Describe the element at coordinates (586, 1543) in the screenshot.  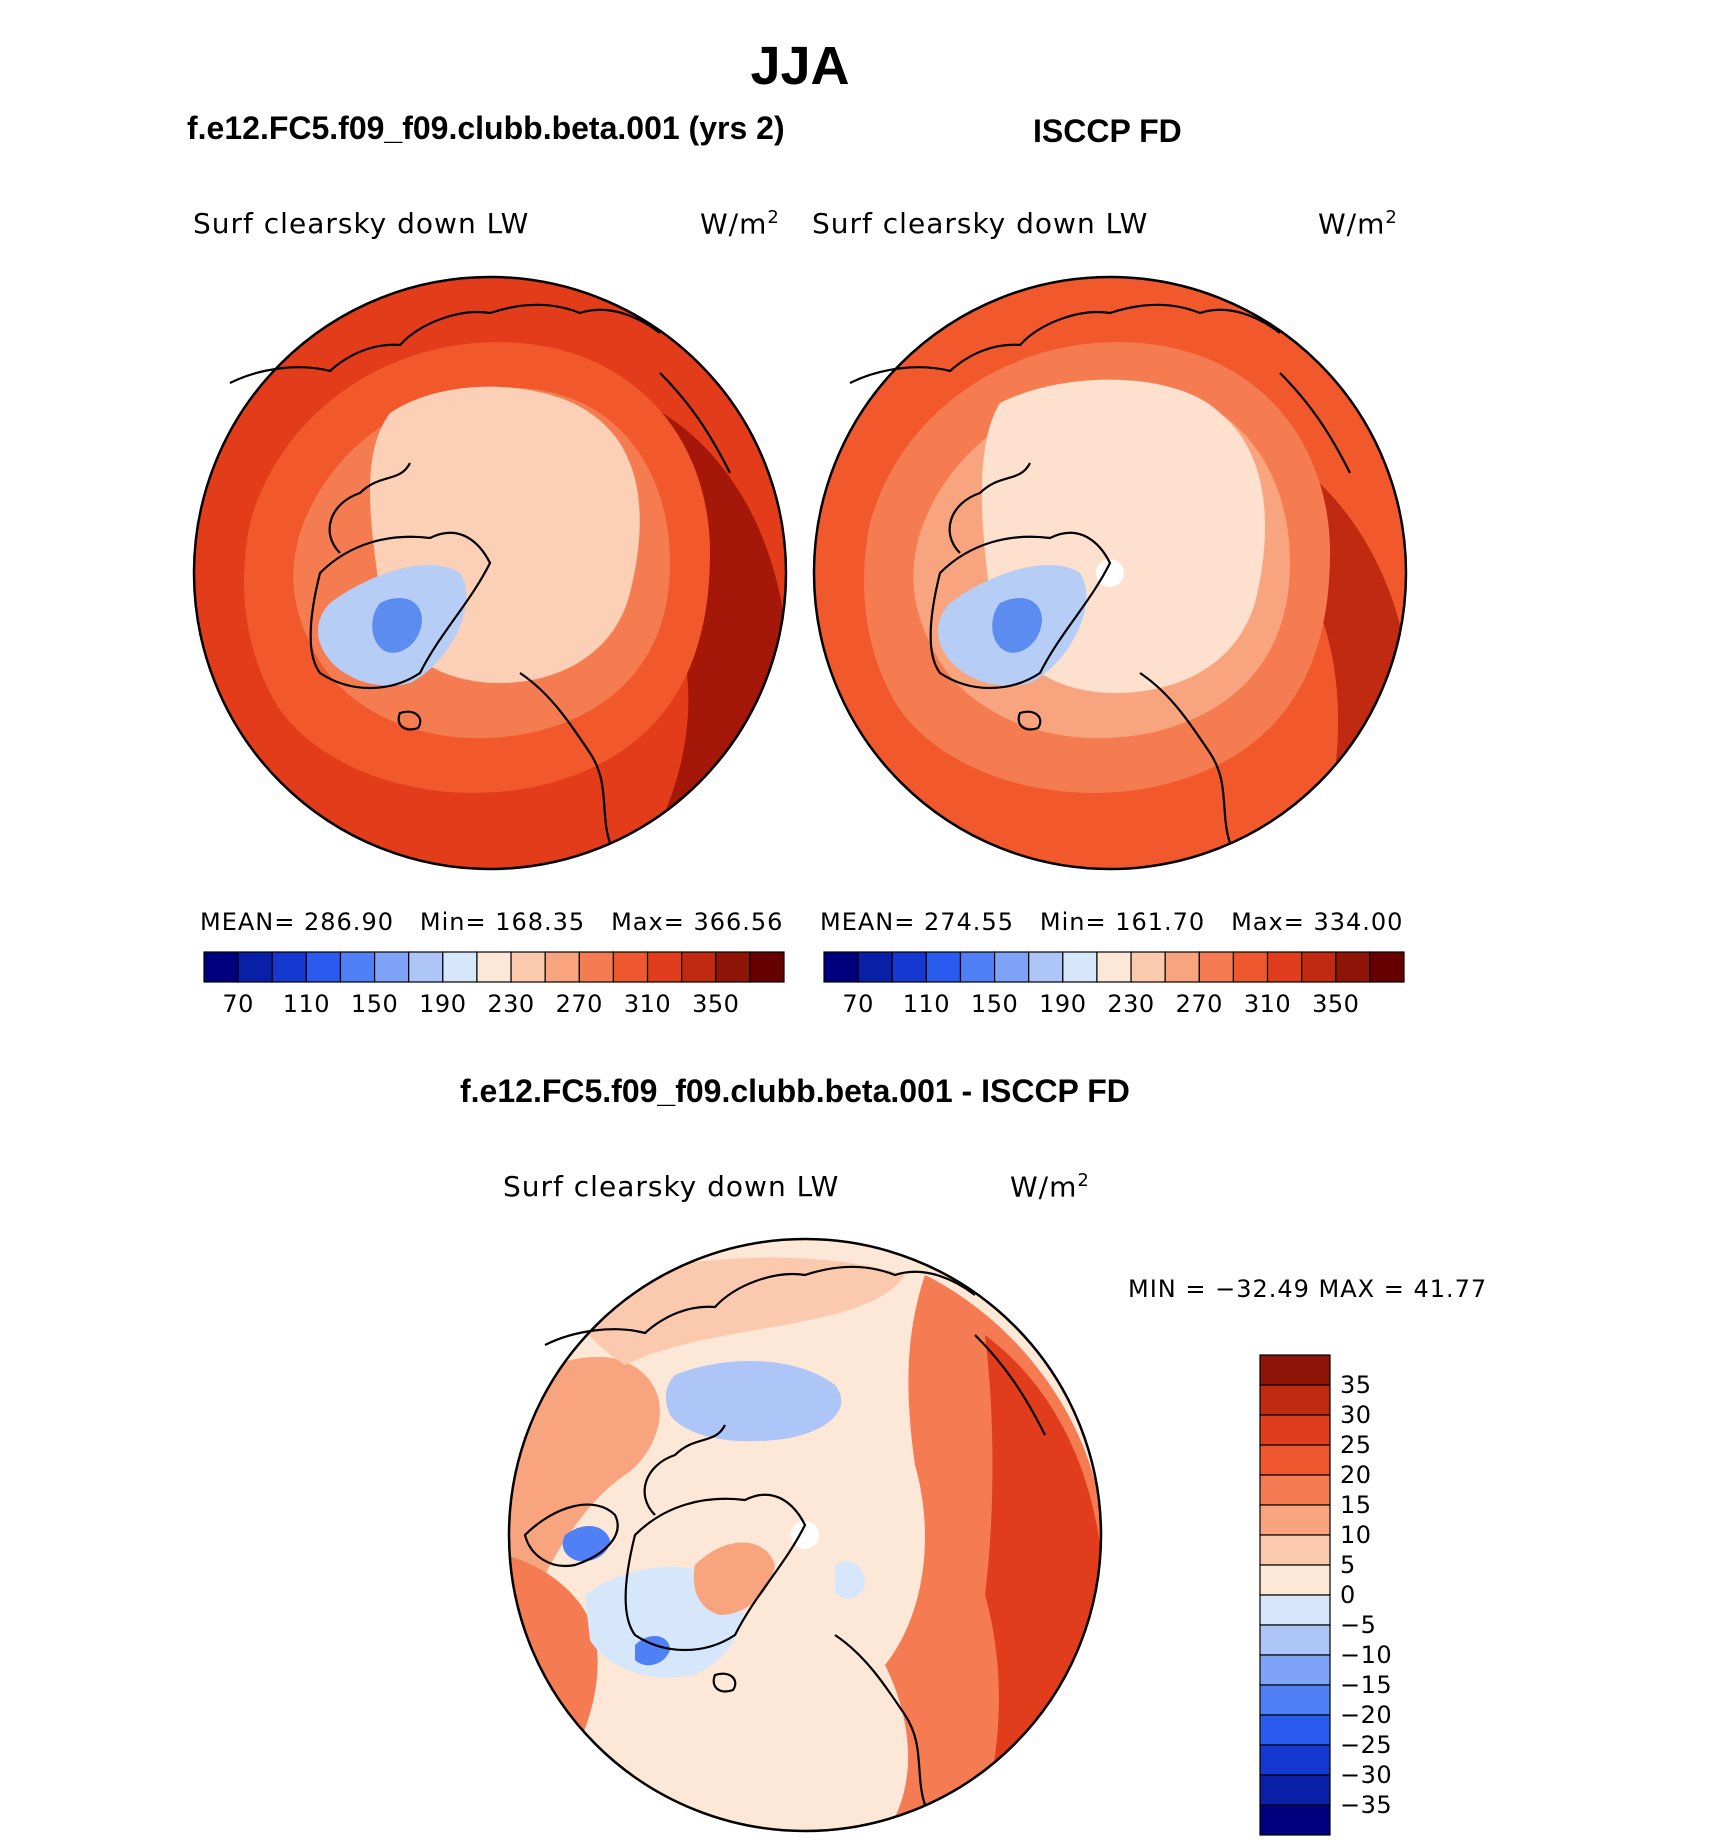
I see `diff-field-neg3-patch` at that location.